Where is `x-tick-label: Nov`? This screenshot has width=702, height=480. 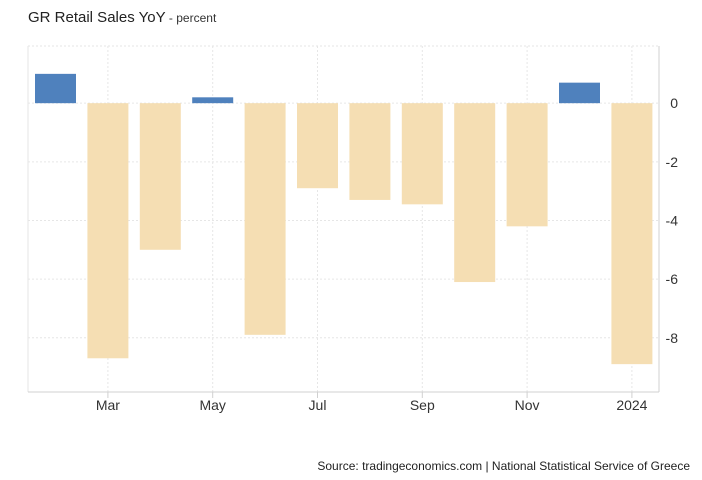 x-tick-label: Nov is located at coordinates (527, 405).